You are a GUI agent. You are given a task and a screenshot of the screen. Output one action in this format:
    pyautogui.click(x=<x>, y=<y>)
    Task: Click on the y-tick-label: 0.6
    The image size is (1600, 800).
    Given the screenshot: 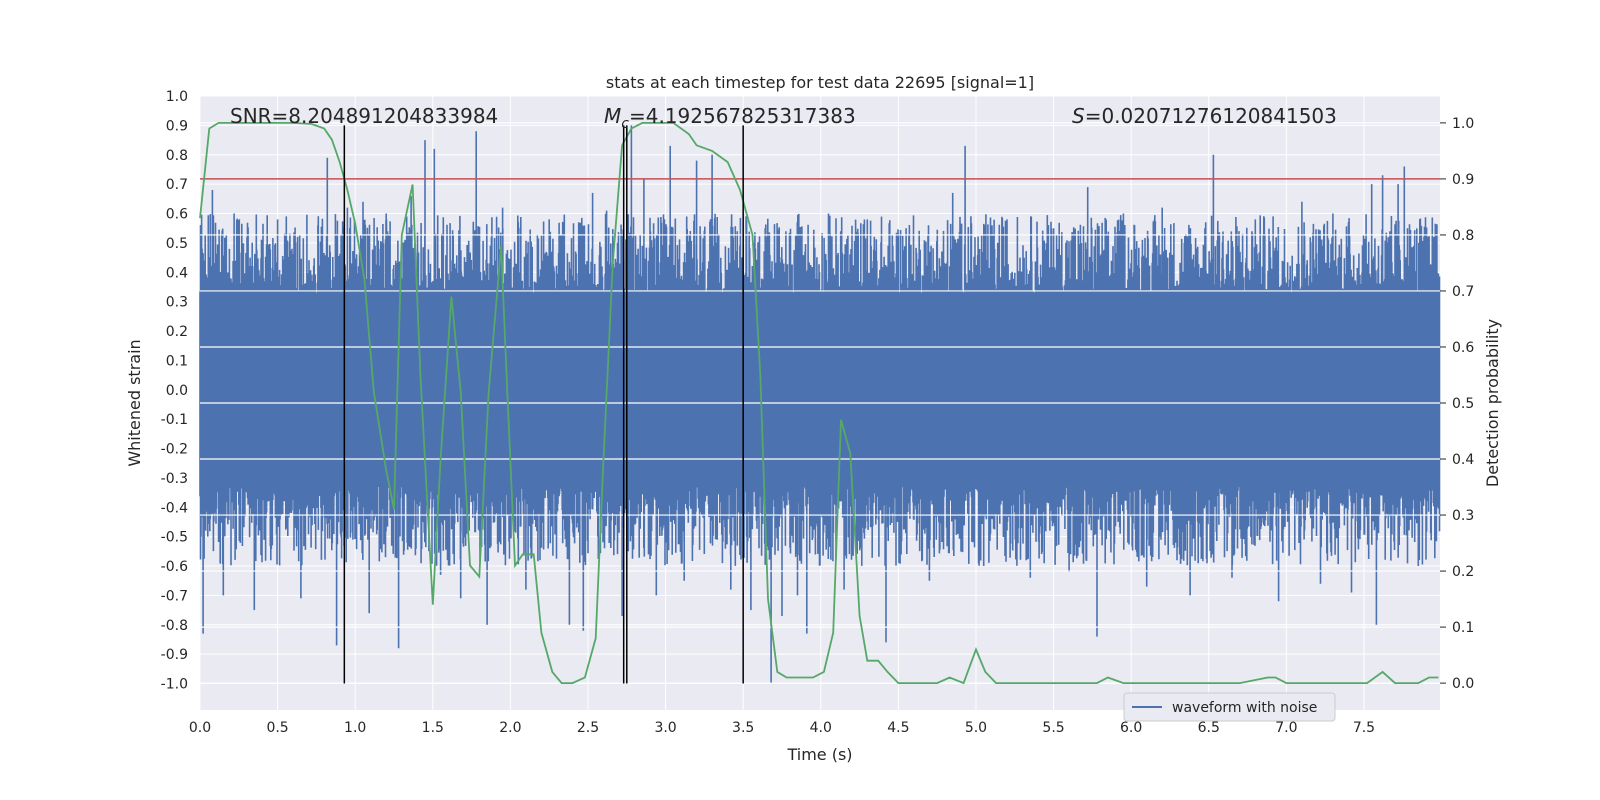 What is the action you would take?
    pyautogui.click(x=177, y=215)
    